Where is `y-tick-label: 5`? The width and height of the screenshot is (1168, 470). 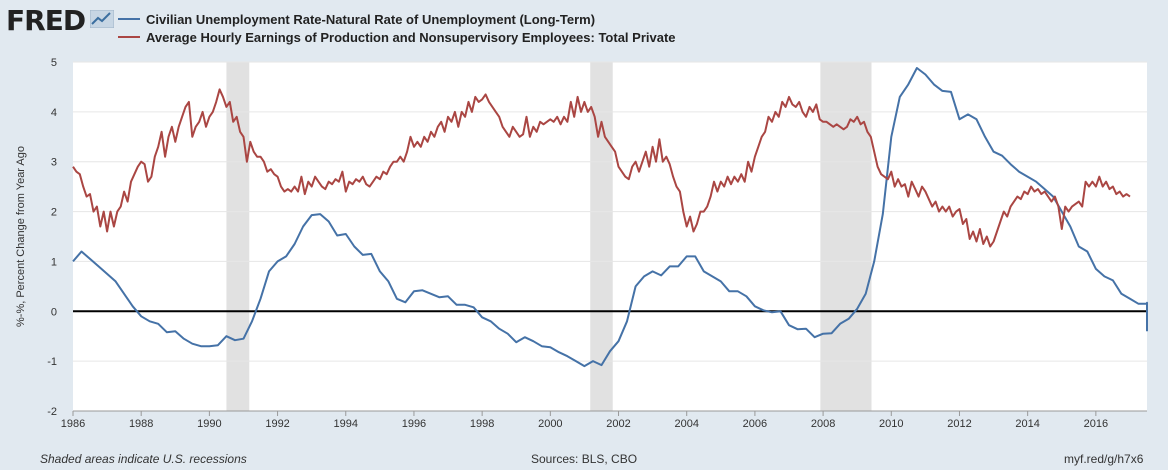 y-tick-label: 5 is located at coordinates (54, 63).